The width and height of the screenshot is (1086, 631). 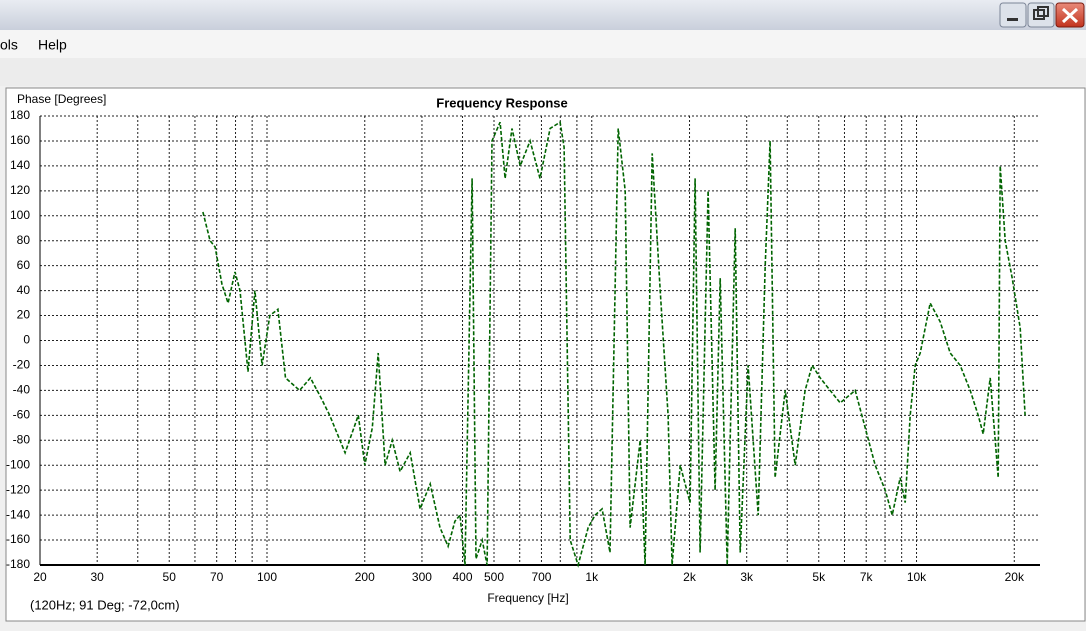 What do you see at coordinates (24, 240) in the screenshot?
I see `y-tick-label: 80` at bounding box center [24, 240].